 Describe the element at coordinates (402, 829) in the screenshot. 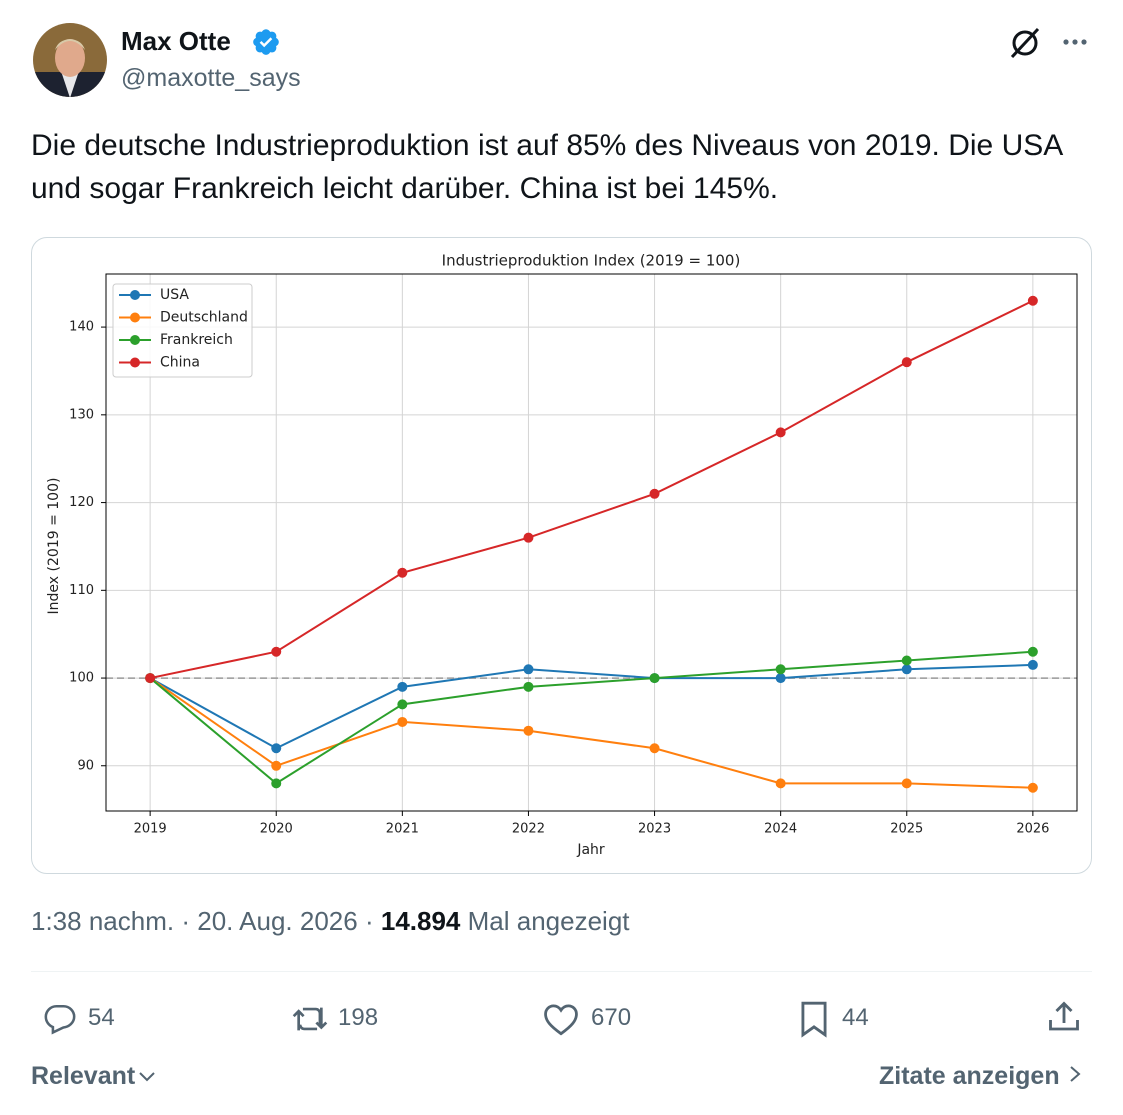

I see `x-tick-label: 2021` at that location.